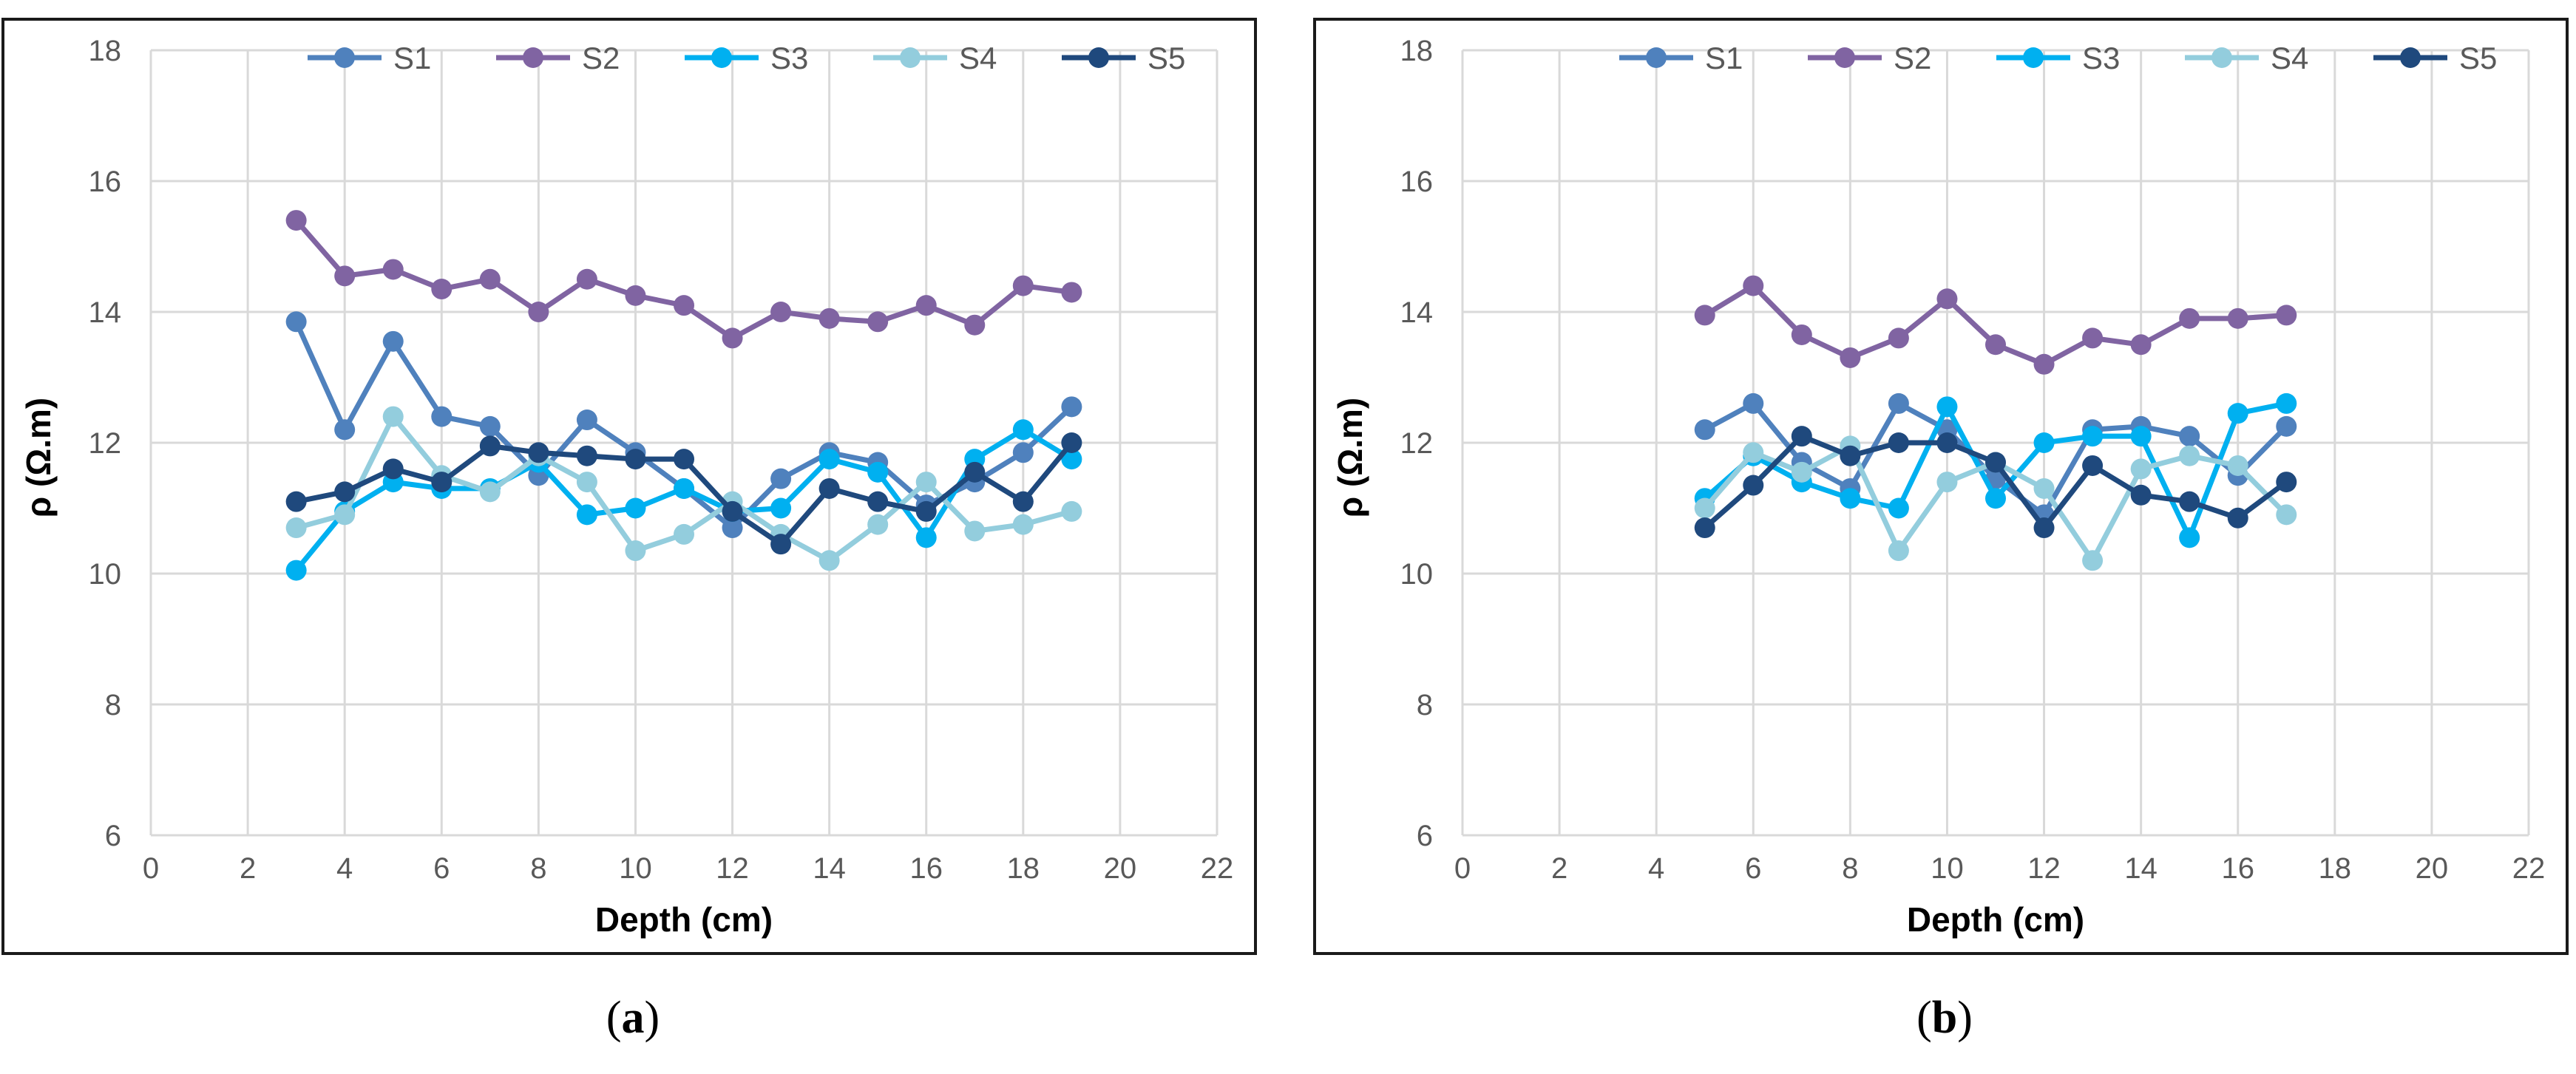 Image resolution: width=2576 pixels, height=1074 pixels. What do you see at coordinates (1462, 869) in the screenshot?
I see `chart-b-xtick-0: 0` at bounding box center [1462, 869].